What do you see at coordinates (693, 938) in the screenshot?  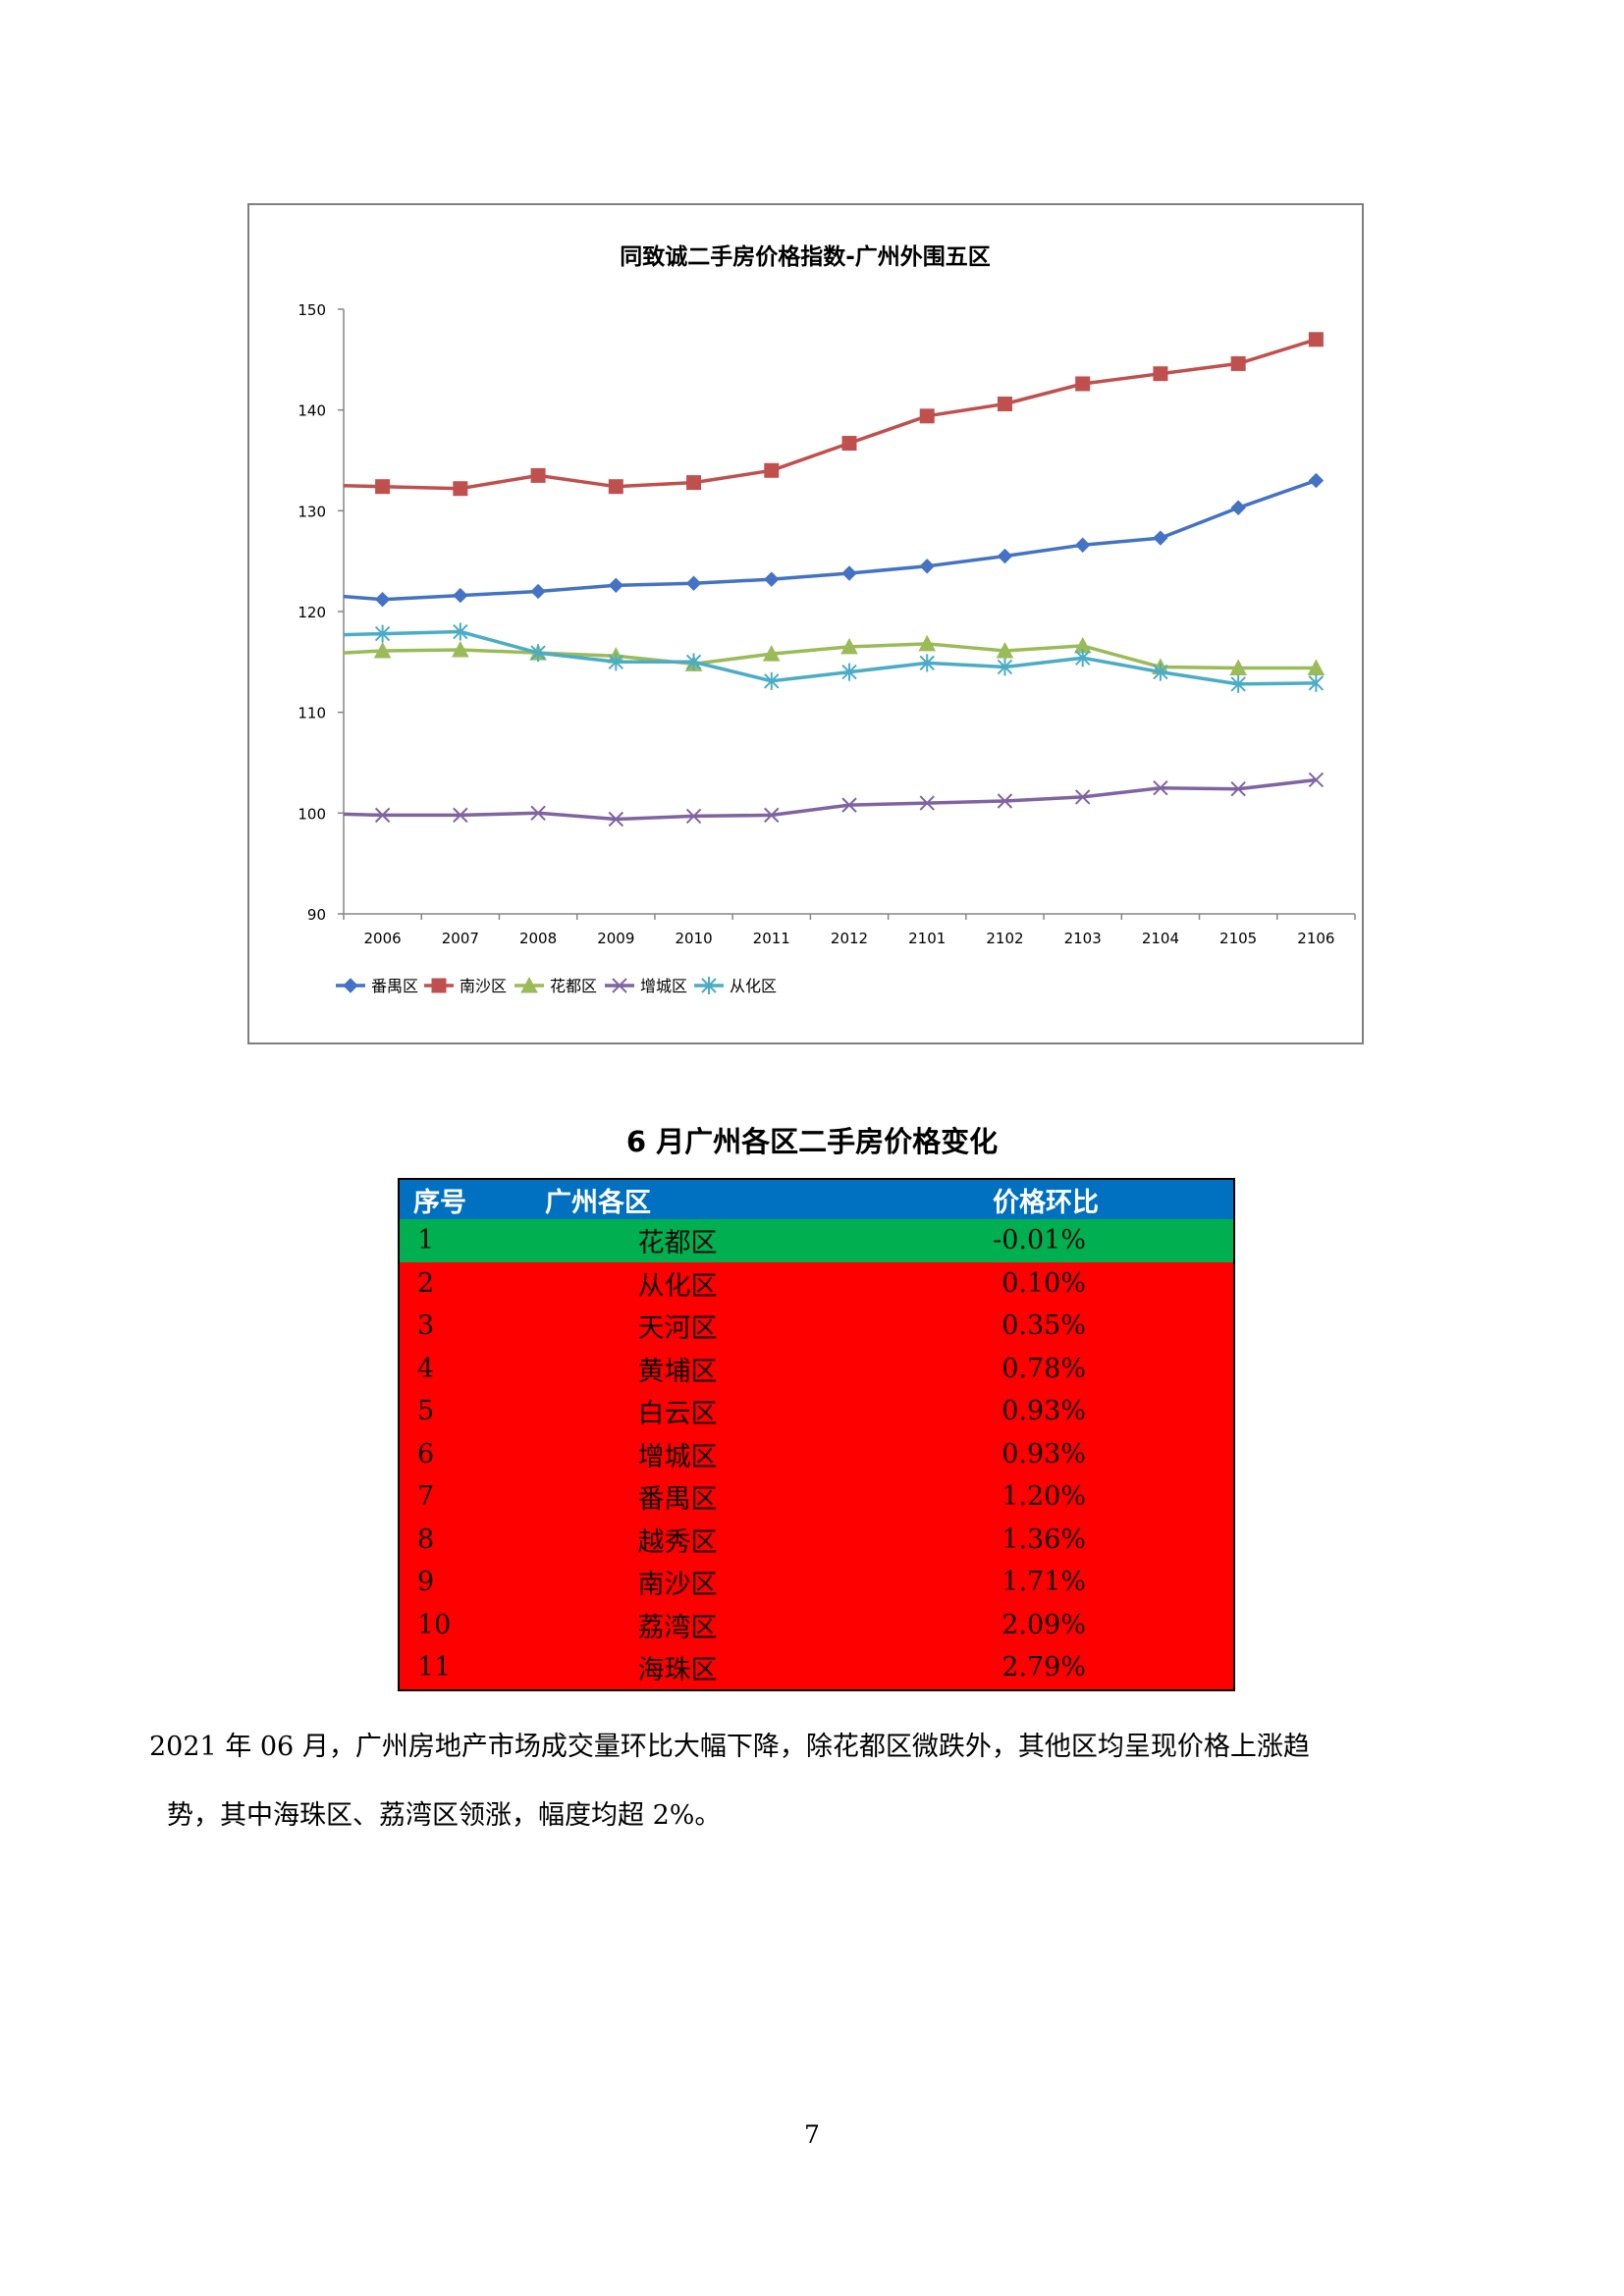 I see `x-tick-label: 2010` at bounding box center [693, 938].